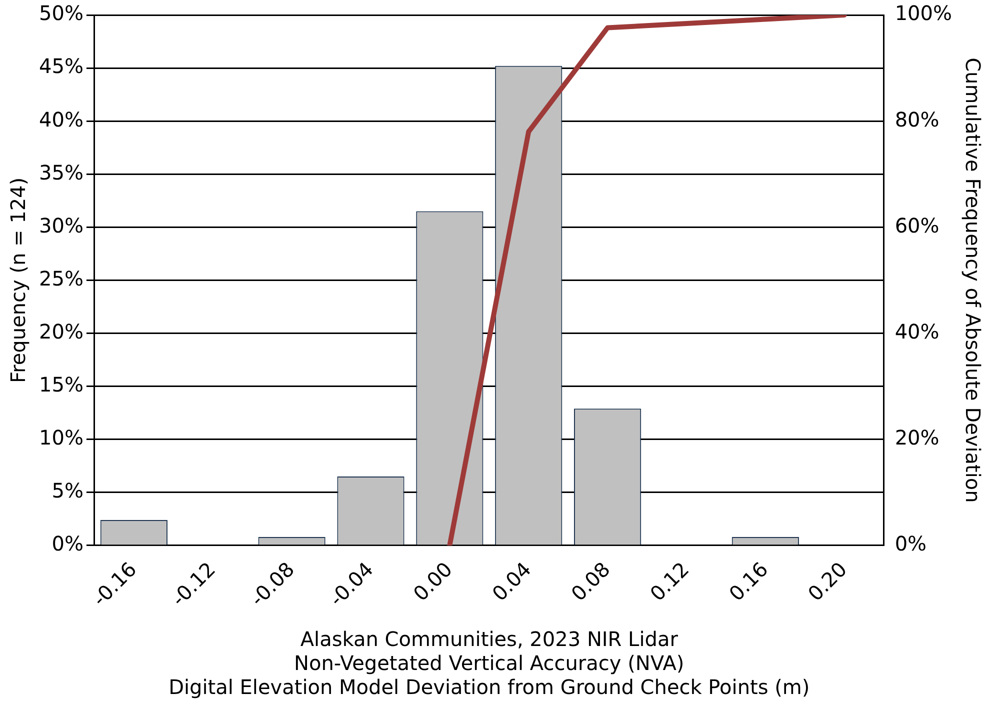 This screenshot has width=995, height=709. I want to click on y2-tick-label: 100%, so click(923, 13).